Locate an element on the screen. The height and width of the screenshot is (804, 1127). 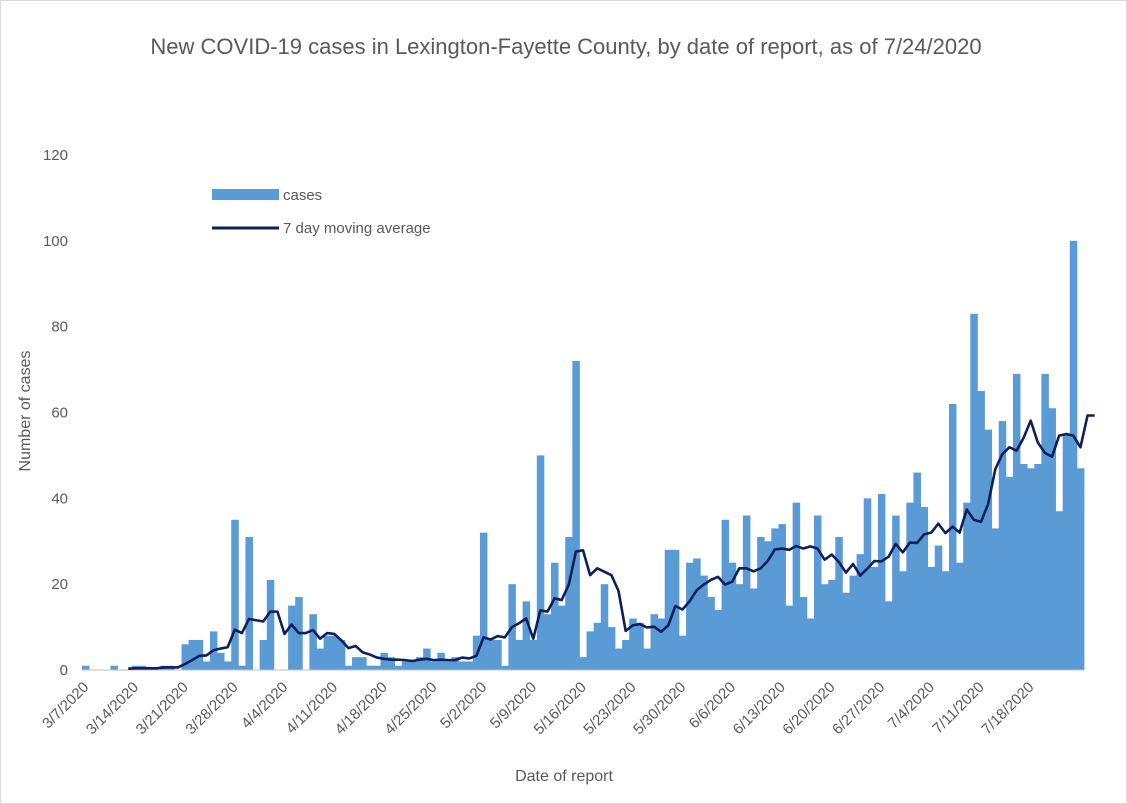
x-tick-label: 5/16/2020 is located at coordinates (560, 708).